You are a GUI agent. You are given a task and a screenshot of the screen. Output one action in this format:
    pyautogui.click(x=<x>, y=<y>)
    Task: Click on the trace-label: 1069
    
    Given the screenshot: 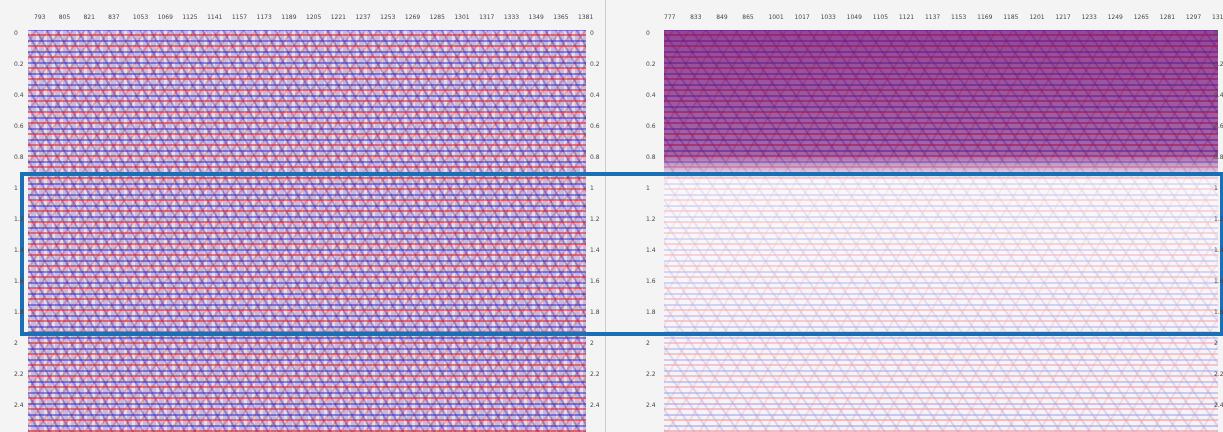 What is the action you would take?
    pyautogui.click(x=165, y=17)
    